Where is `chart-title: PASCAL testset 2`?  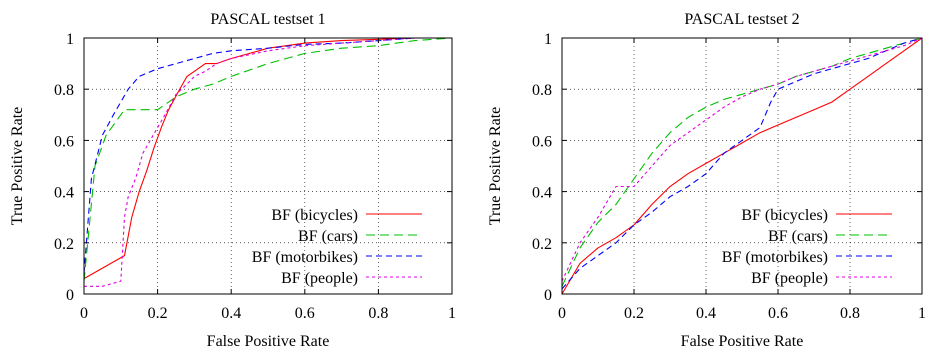
chart-title: PASCAL testset 2 is located at coordinates (741, 19).